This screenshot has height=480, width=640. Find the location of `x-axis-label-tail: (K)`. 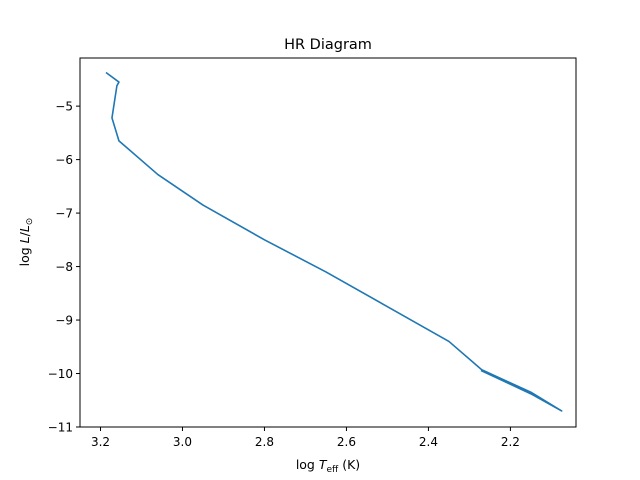

x-axis-label-tail: (K) is located at coordinates (349, 464).